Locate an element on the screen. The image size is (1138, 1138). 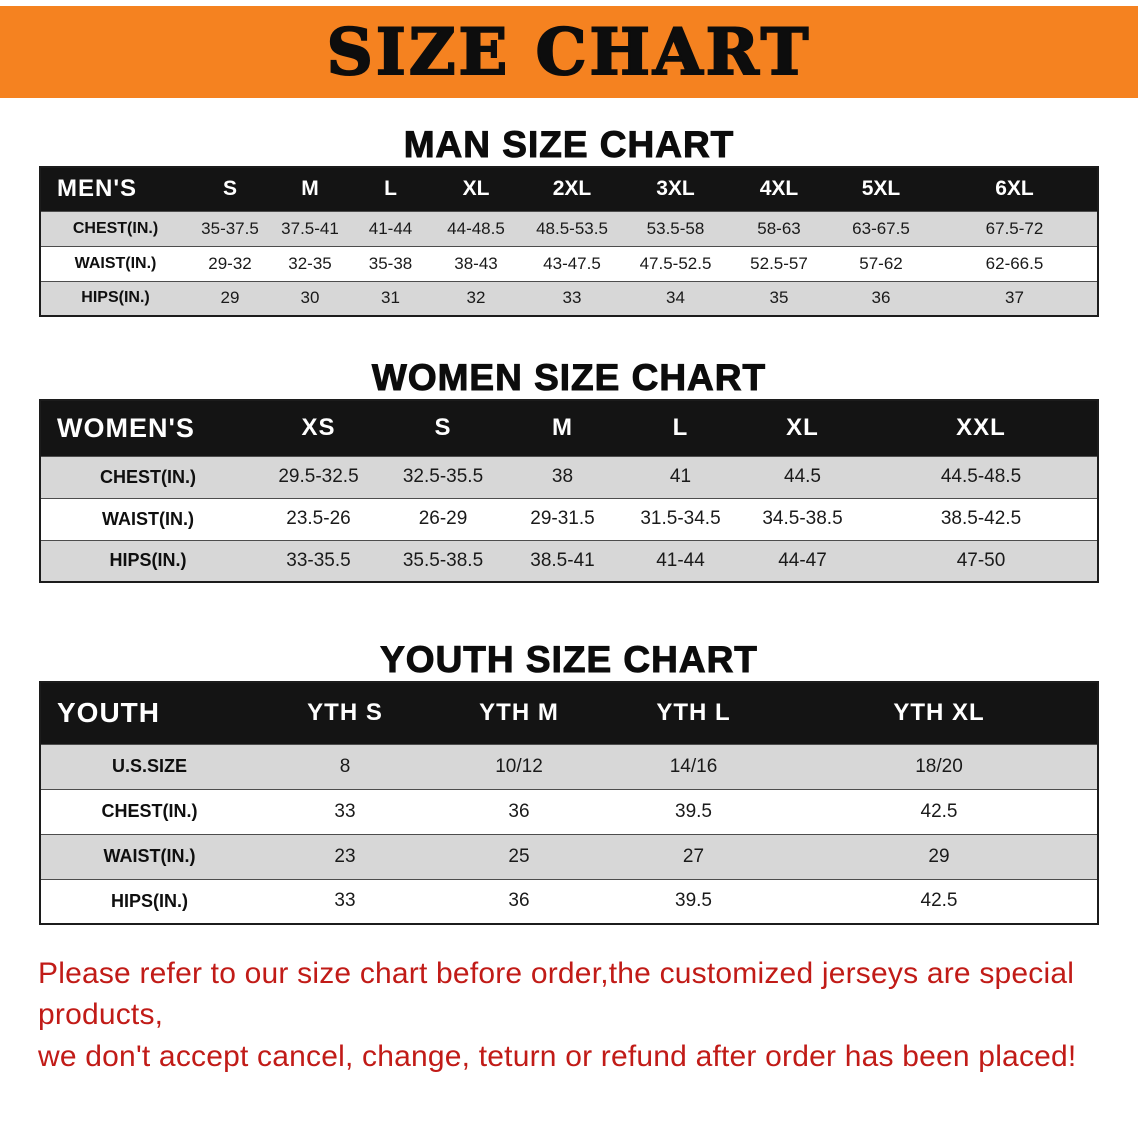
size-value-cell: 31.5-34.5 is located at coordinates (680, 518).